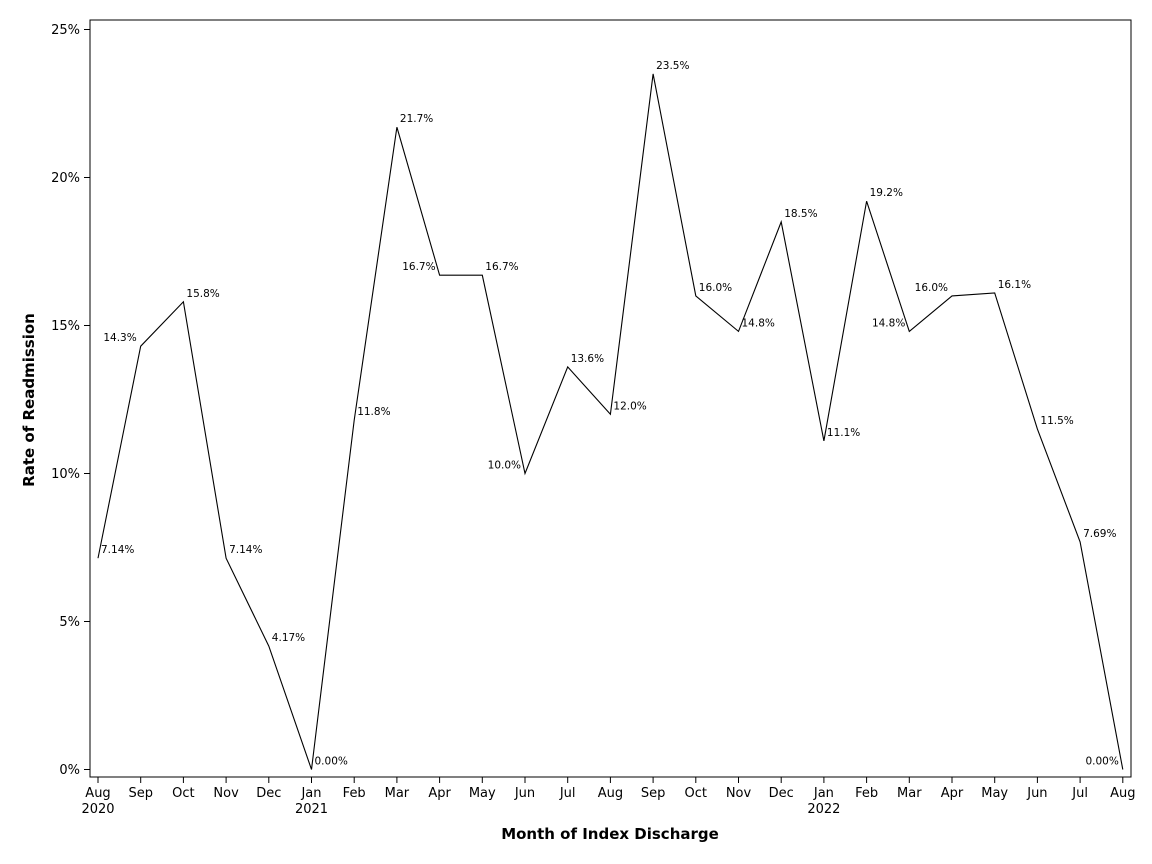 Image resolution: width=1152 pixels, height=864 pixels. I want to click on x-axis-title: Month of Index Discharge, so click(610, 834).